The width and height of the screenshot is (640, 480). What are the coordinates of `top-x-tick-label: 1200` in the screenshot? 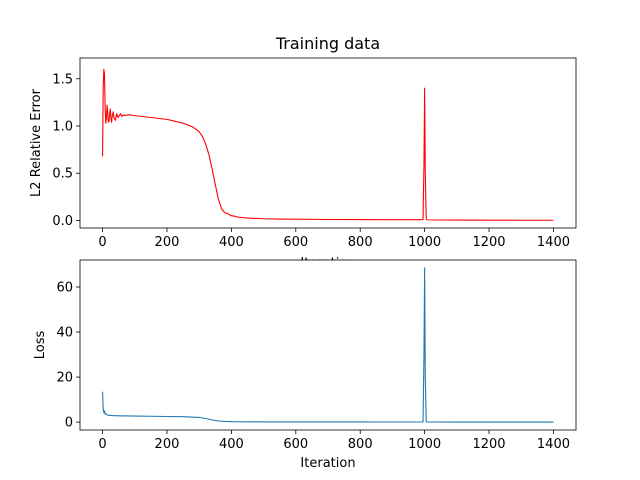 It's located at (488, 242).